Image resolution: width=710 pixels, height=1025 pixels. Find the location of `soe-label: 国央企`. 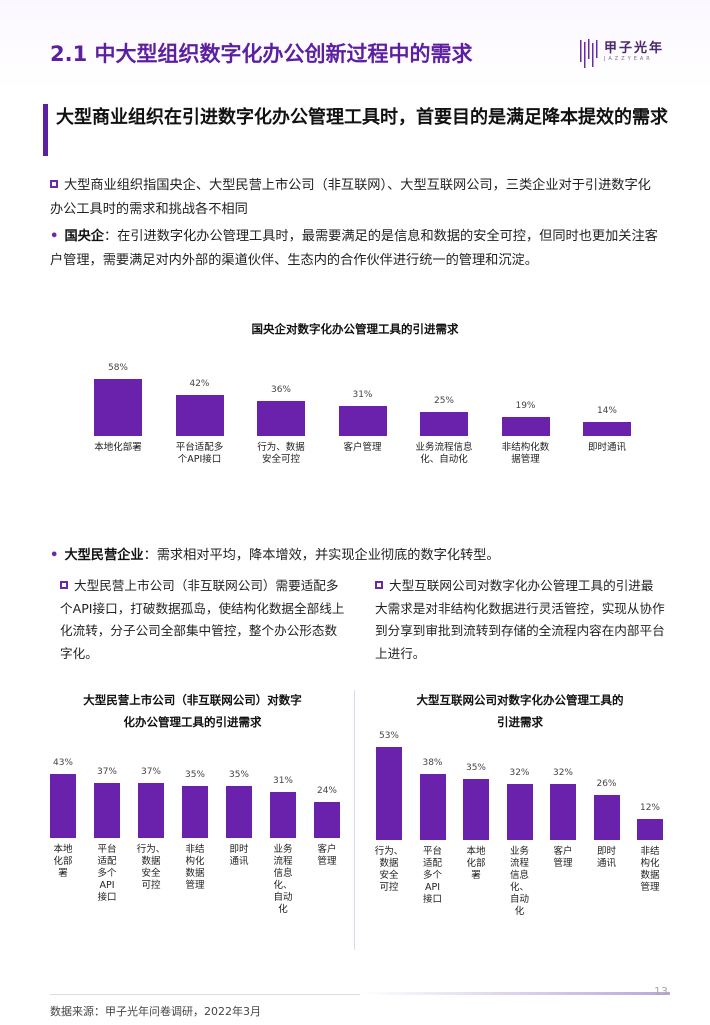

soe-label: 国央企 is located at coordinates (84, 236).